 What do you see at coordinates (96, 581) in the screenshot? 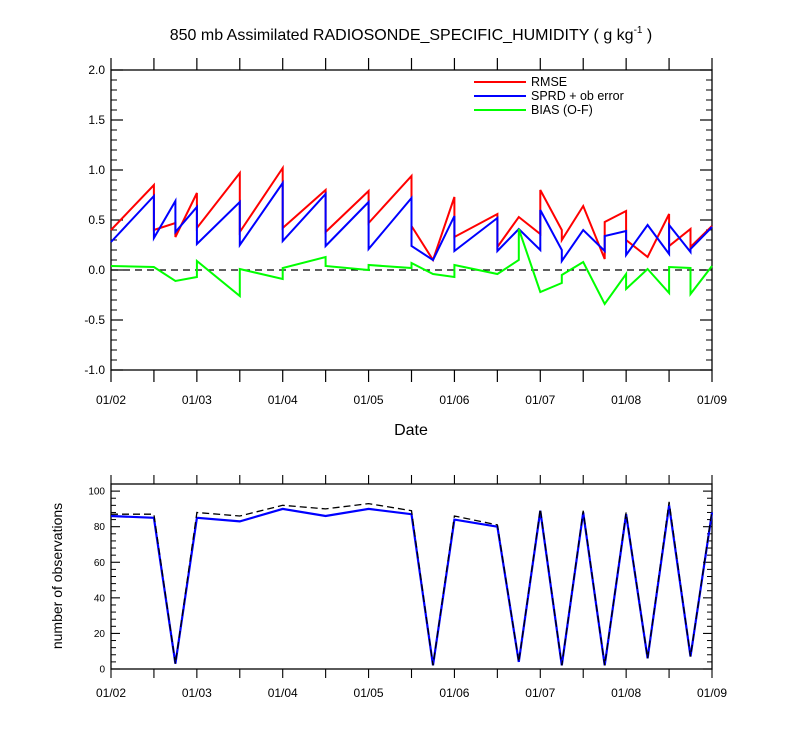
I see `bottom-y-tick-labels: 0 20 40 60 80 100` at bounding box center [96, 581].